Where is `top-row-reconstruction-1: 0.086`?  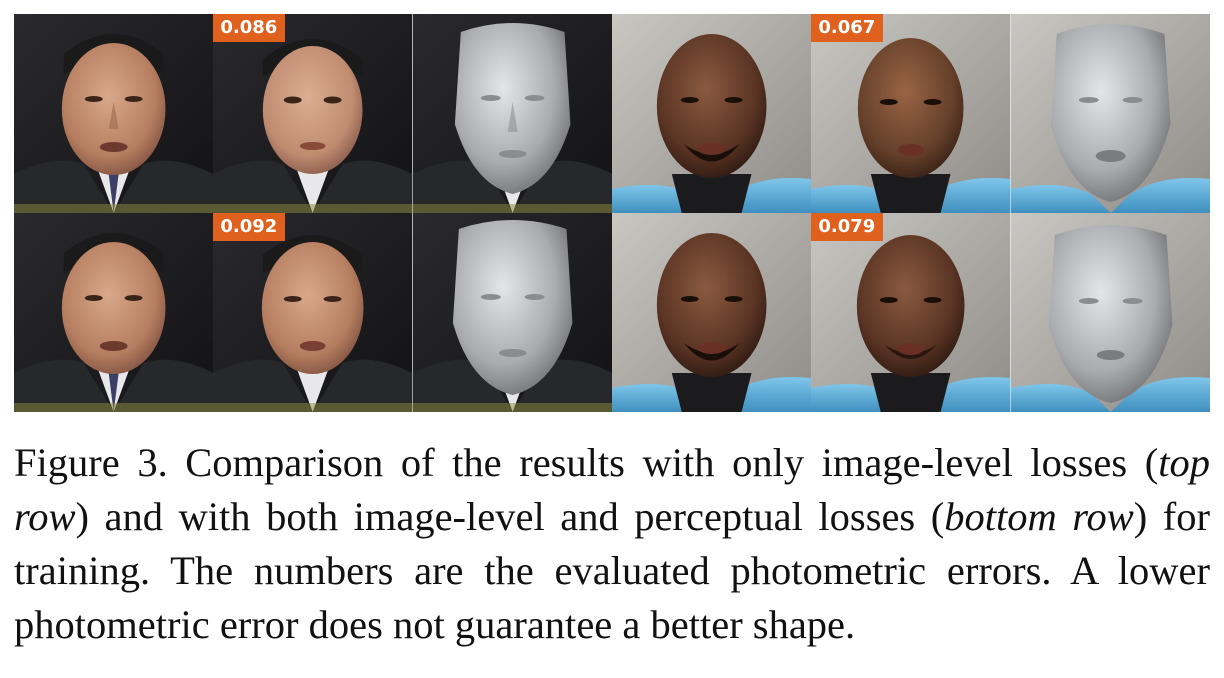 top-row-reconstruction-1: 0.086 is located at coordinates (313, 113).